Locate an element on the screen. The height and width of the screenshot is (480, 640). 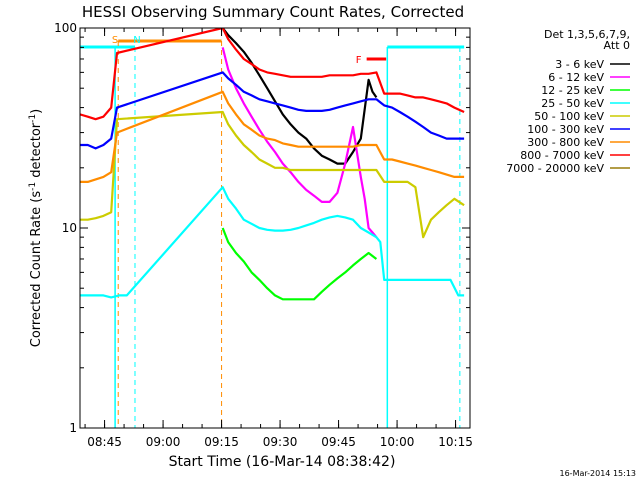
x-tick-label-6: 10:00 is located at coordinates (397, 442).